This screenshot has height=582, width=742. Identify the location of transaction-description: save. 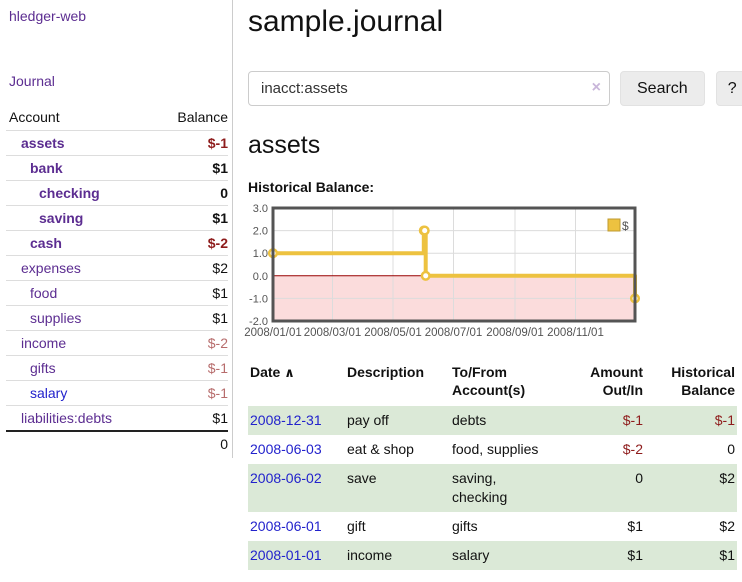
(397, 488).